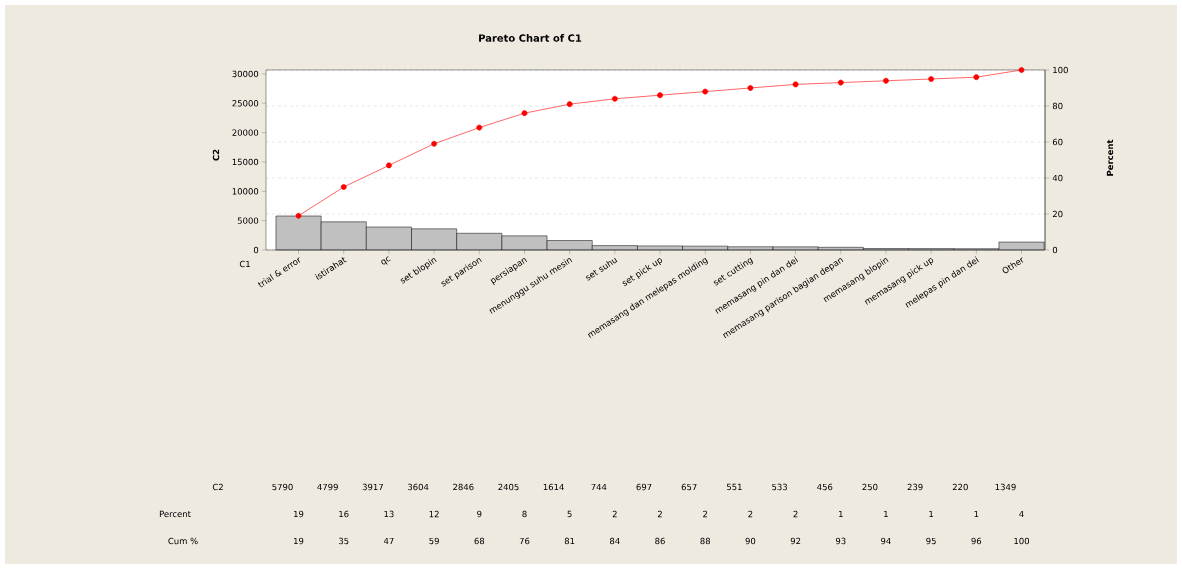 The height and width of the screenshot is (569, 1182). Describe the element at coordinates (960, 487) in the screenshot. I see `data-label: 220` at that location.